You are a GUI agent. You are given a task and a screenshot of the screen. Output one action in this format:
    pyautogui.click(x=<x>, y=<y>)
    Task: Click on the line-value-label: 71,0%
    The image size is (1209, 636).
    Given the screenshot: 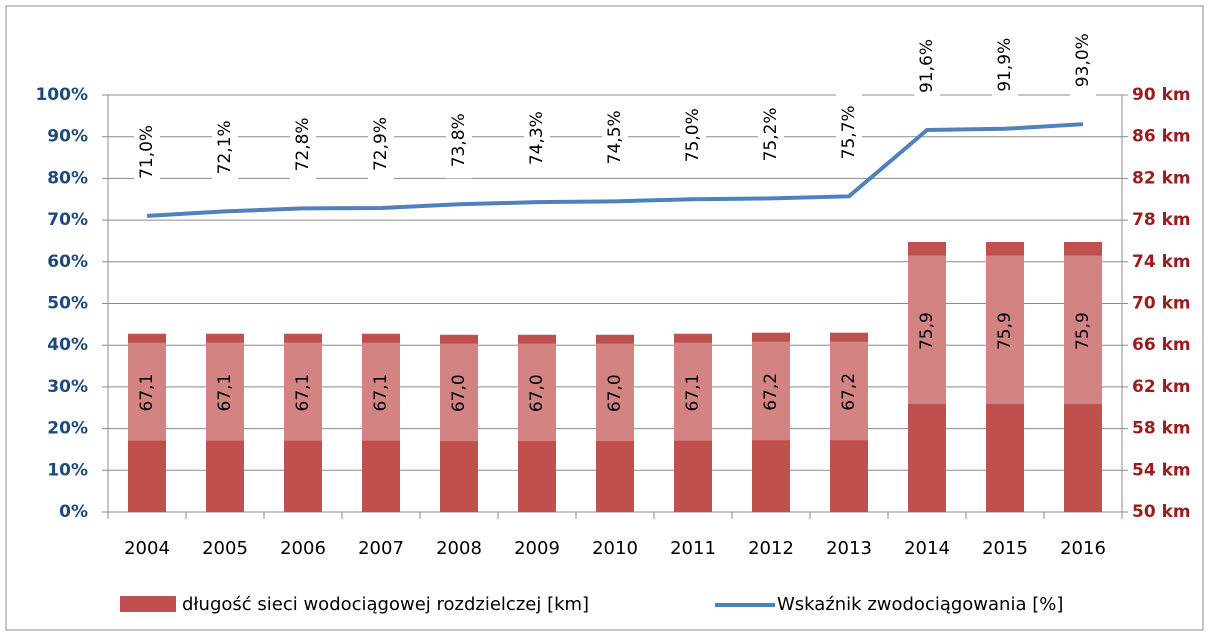 What is the action you would take?
    pyautogui.click(x=147, y=152)
    